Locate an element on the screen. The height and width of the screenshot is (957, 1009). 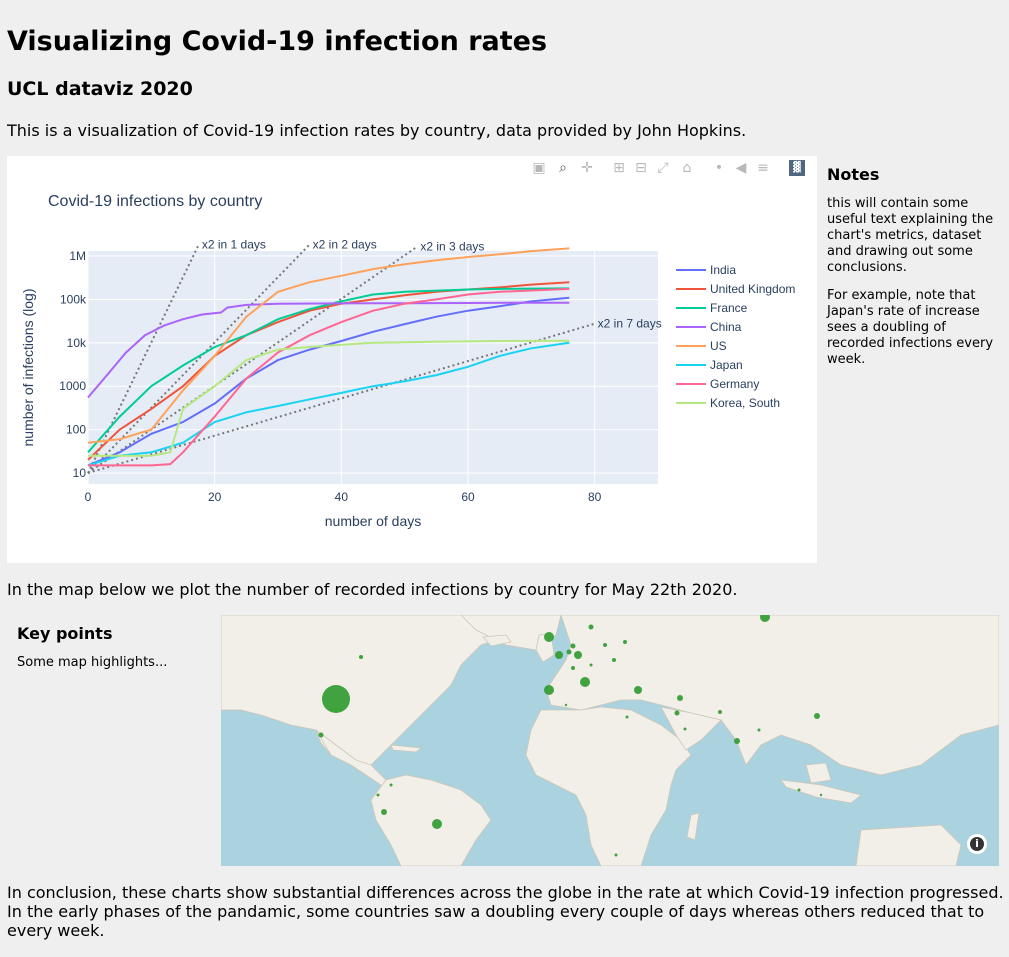
south-america-land is located at coordinates (431, 820).